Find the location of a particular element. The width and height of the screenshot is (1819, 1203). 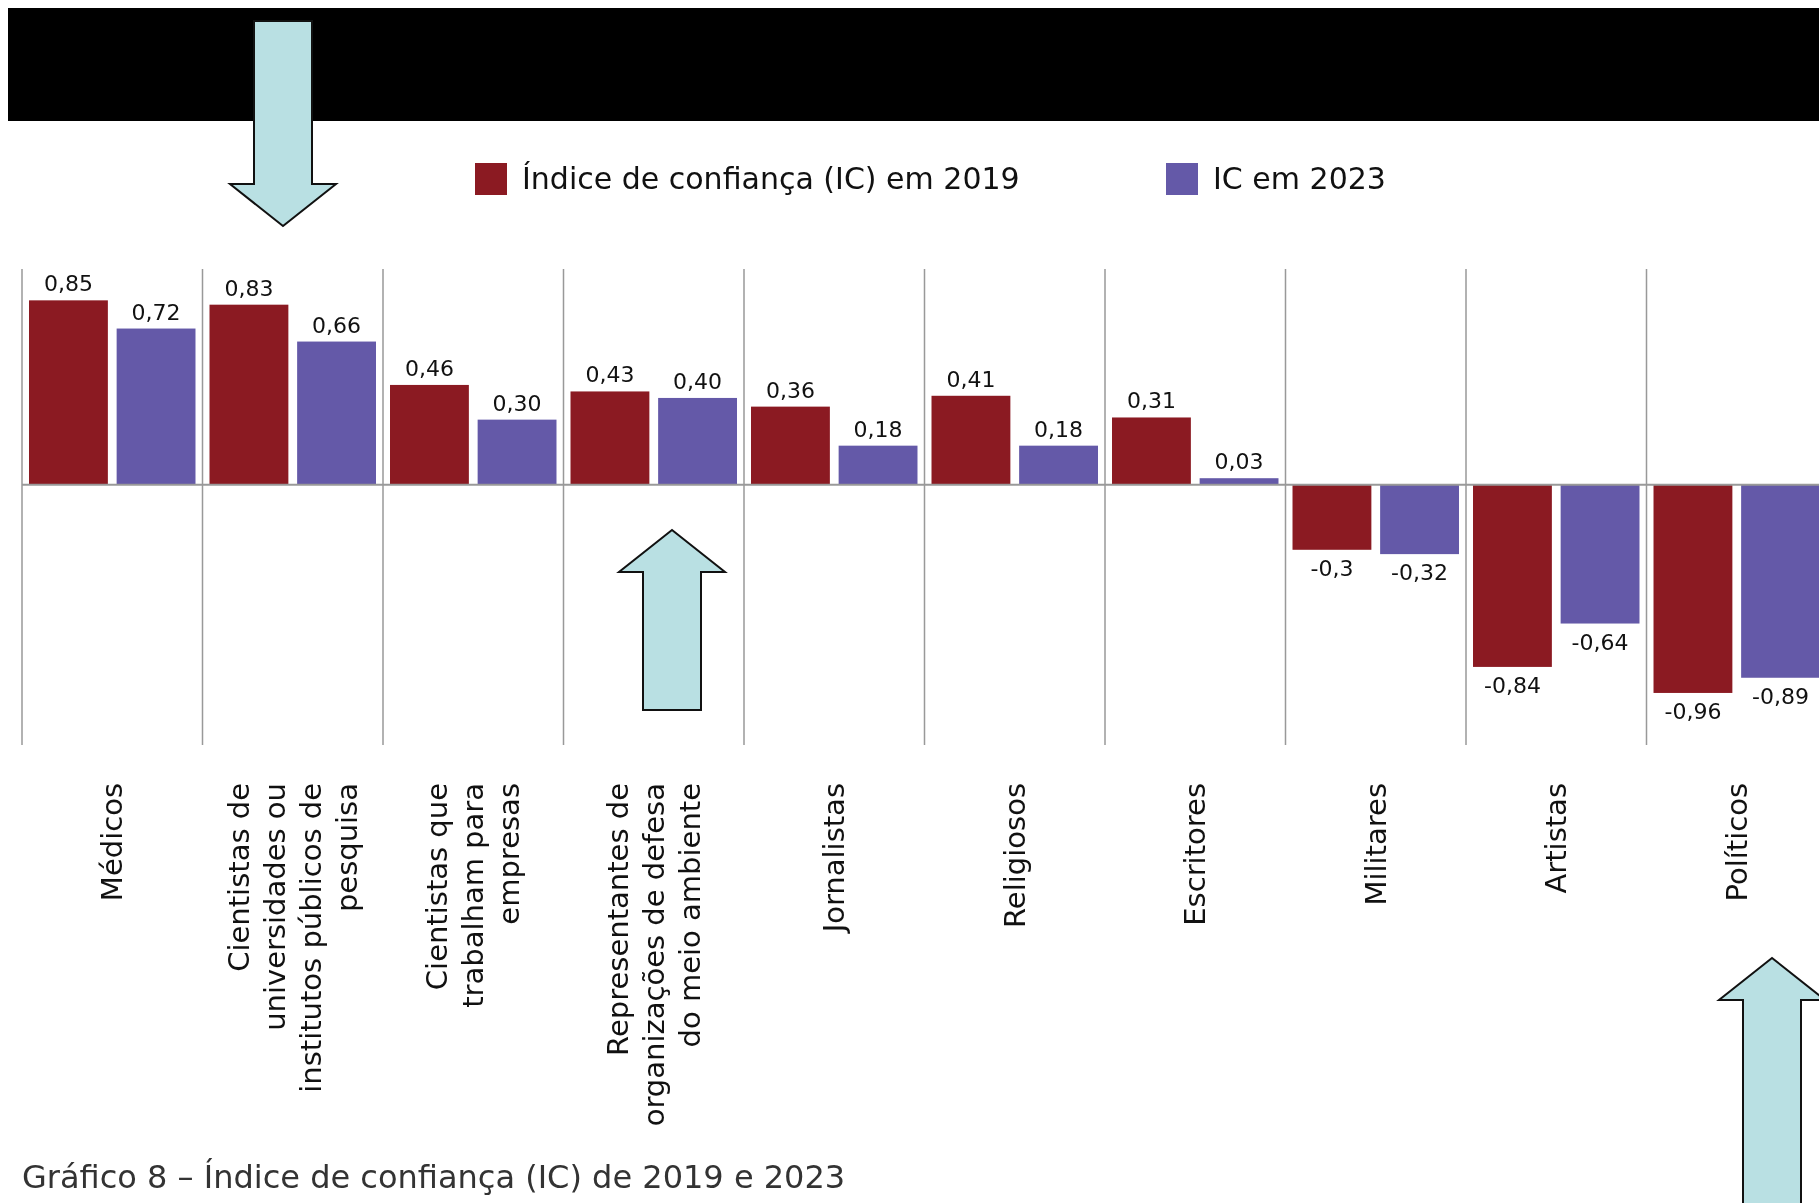

x-tick-label: Religiosos is located at coordinates (1014, 855).